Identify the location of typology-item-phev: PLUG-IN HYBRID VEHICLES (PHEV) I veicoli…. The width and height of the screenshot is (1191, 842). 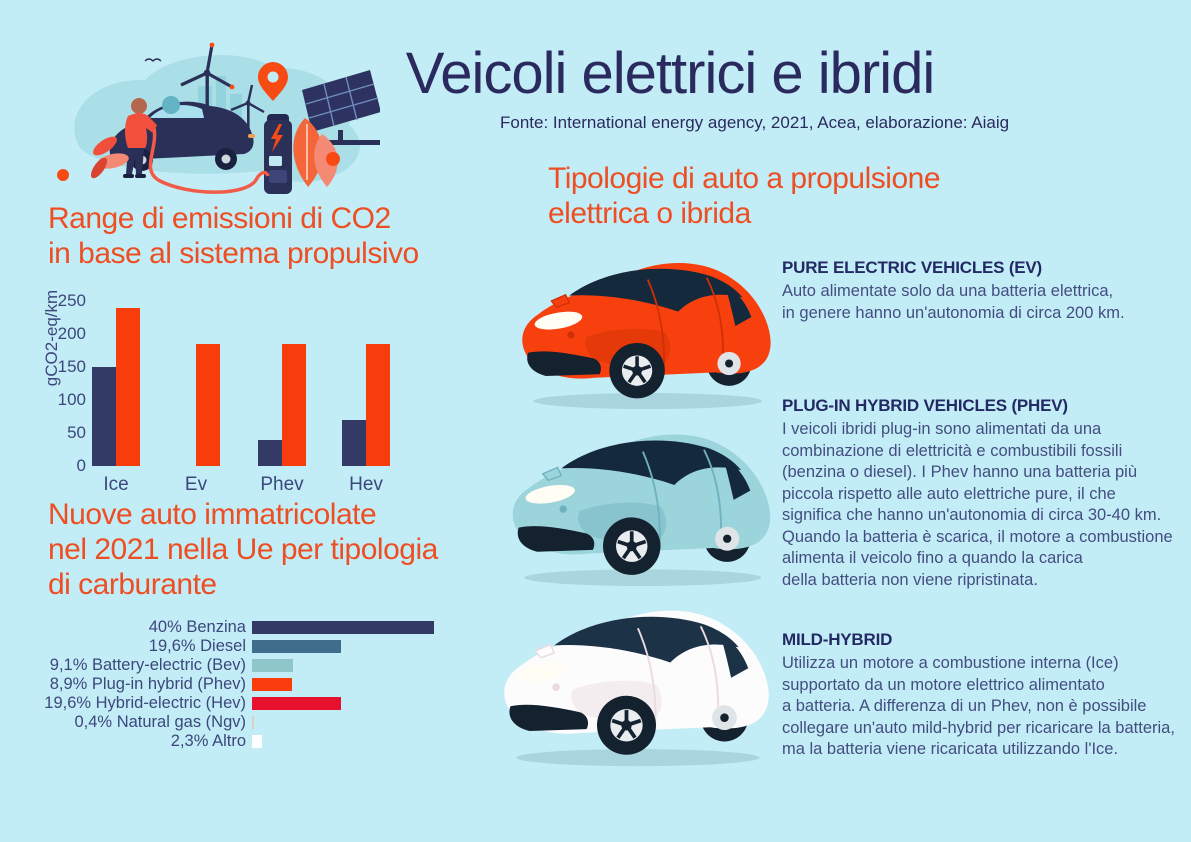
(985, 493).